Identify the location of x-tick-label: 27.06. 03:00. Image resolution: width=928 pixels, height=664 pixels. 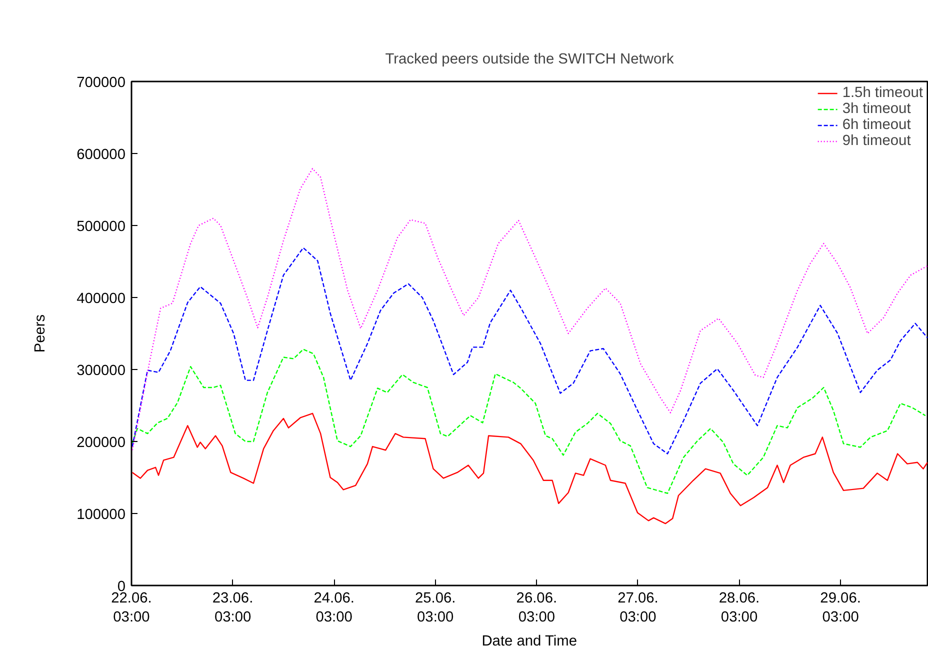
(638, 608).